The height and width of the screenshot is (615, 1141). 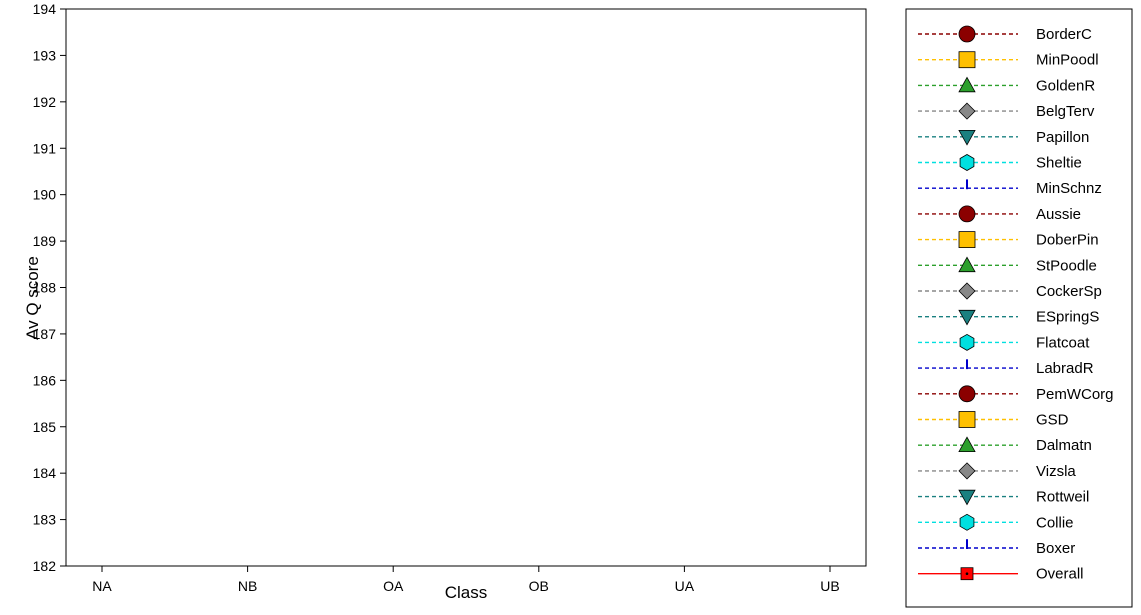 I want to click on legend-label: Collie, so click(x=1055, y=522).